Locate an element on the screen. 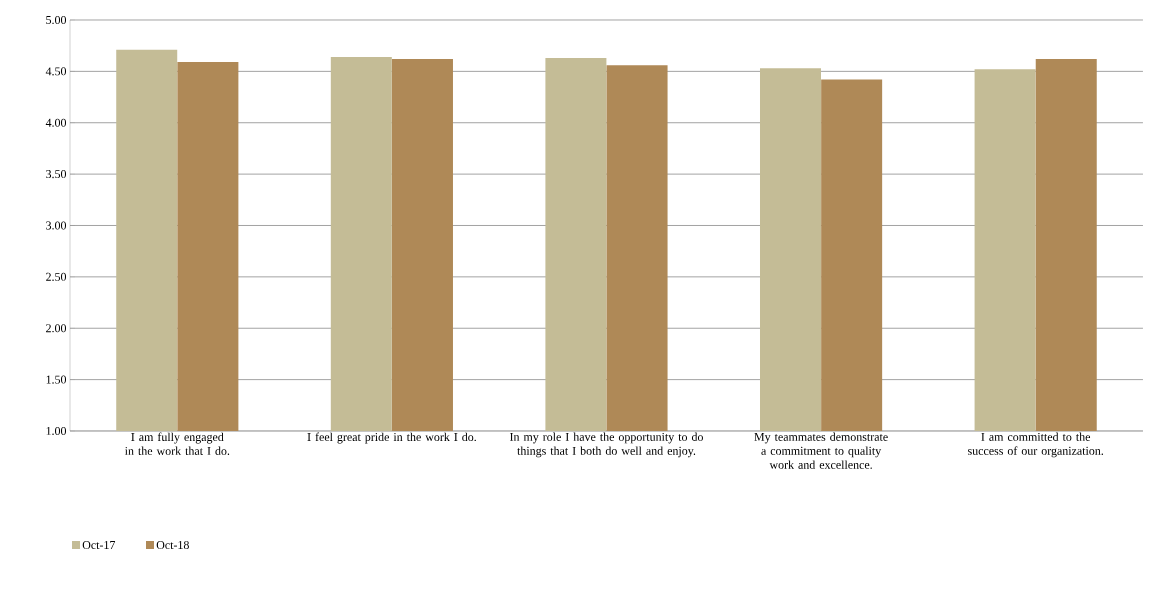 Image resolution: width=1149 pixels, height=595 pixels. y-tick-label: 3.50 is located at coordinates (56, 174).